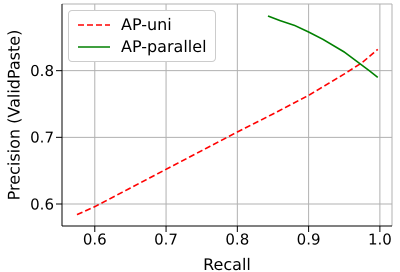 This screenshot has width=400, height=272. What do you see at coordinates (227, 263) in the screenshot?
I see `x-axis-title: Recall` at bounding box center [227, 263].